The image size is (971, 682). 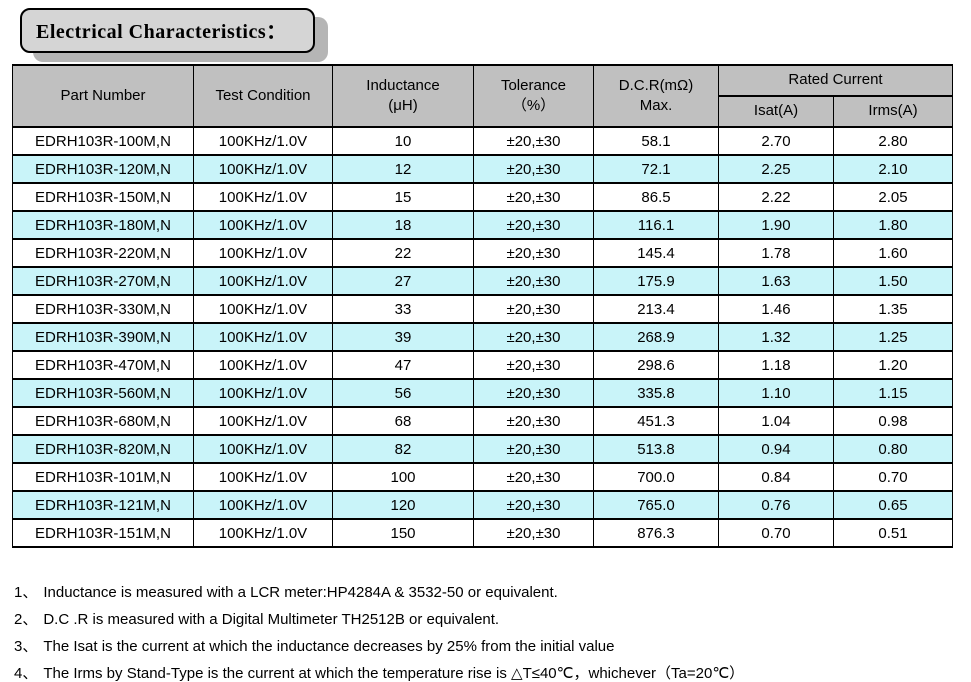 What do you see at coordinates (893, 225) in the screenshot?
I see `cell-irms: 1.80` at bounding box center [893, 225].